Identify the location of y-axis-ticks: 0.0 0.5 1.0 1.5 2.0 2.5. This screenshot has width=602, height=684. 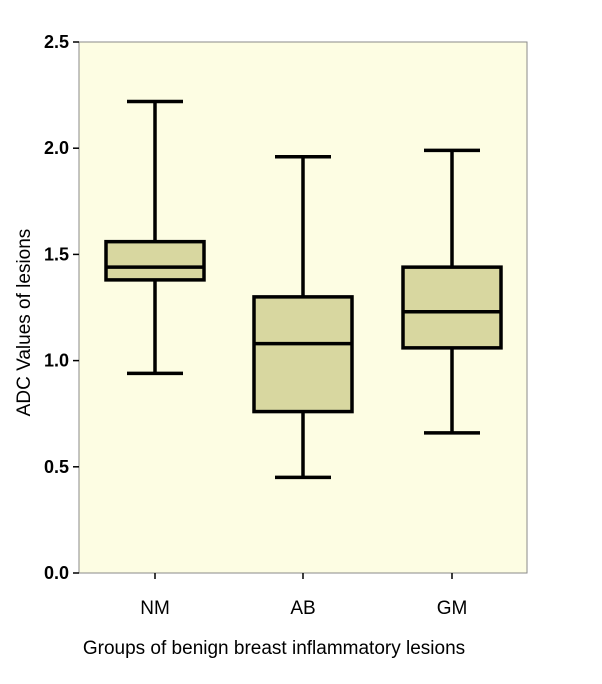
(61, 307).